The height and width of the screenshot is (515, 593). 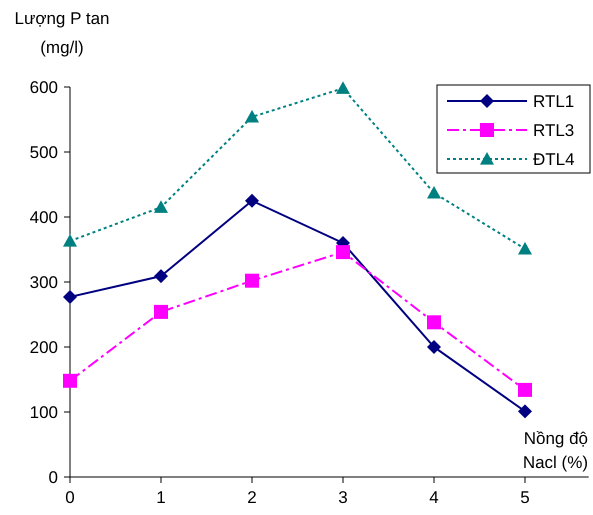 I want to click on y-tick-label: 400, so click(x=44, y=217).